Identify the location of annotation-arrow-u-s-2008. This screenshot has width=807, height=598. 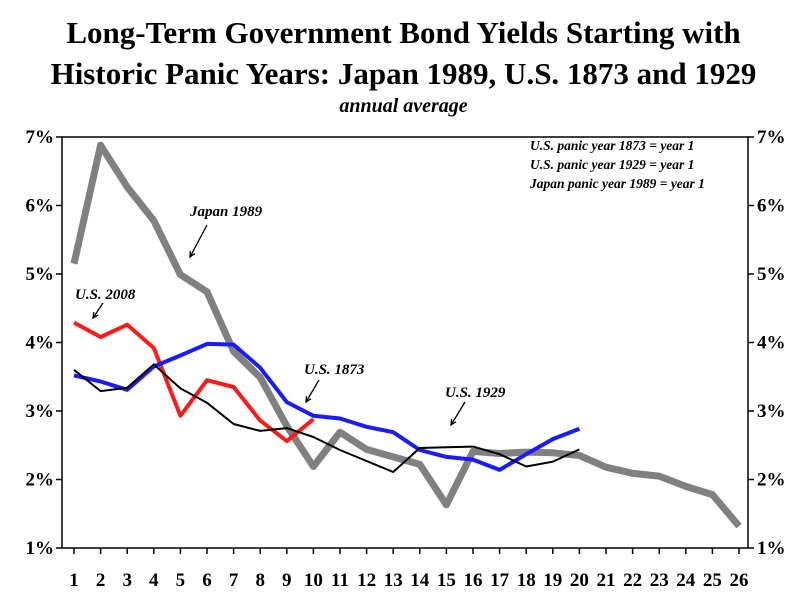
(98, 310).